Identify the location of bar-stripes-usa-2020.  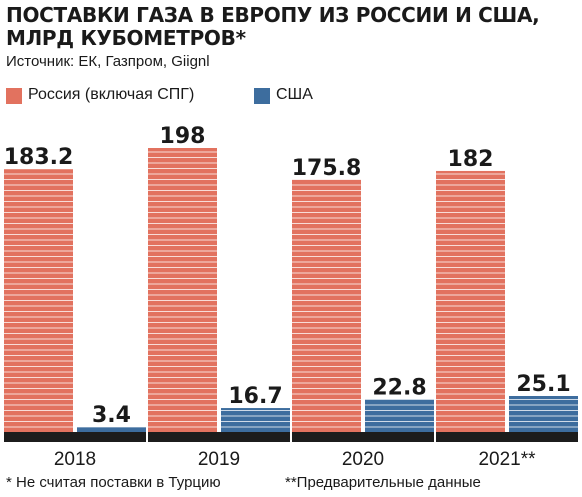
(399, 415).